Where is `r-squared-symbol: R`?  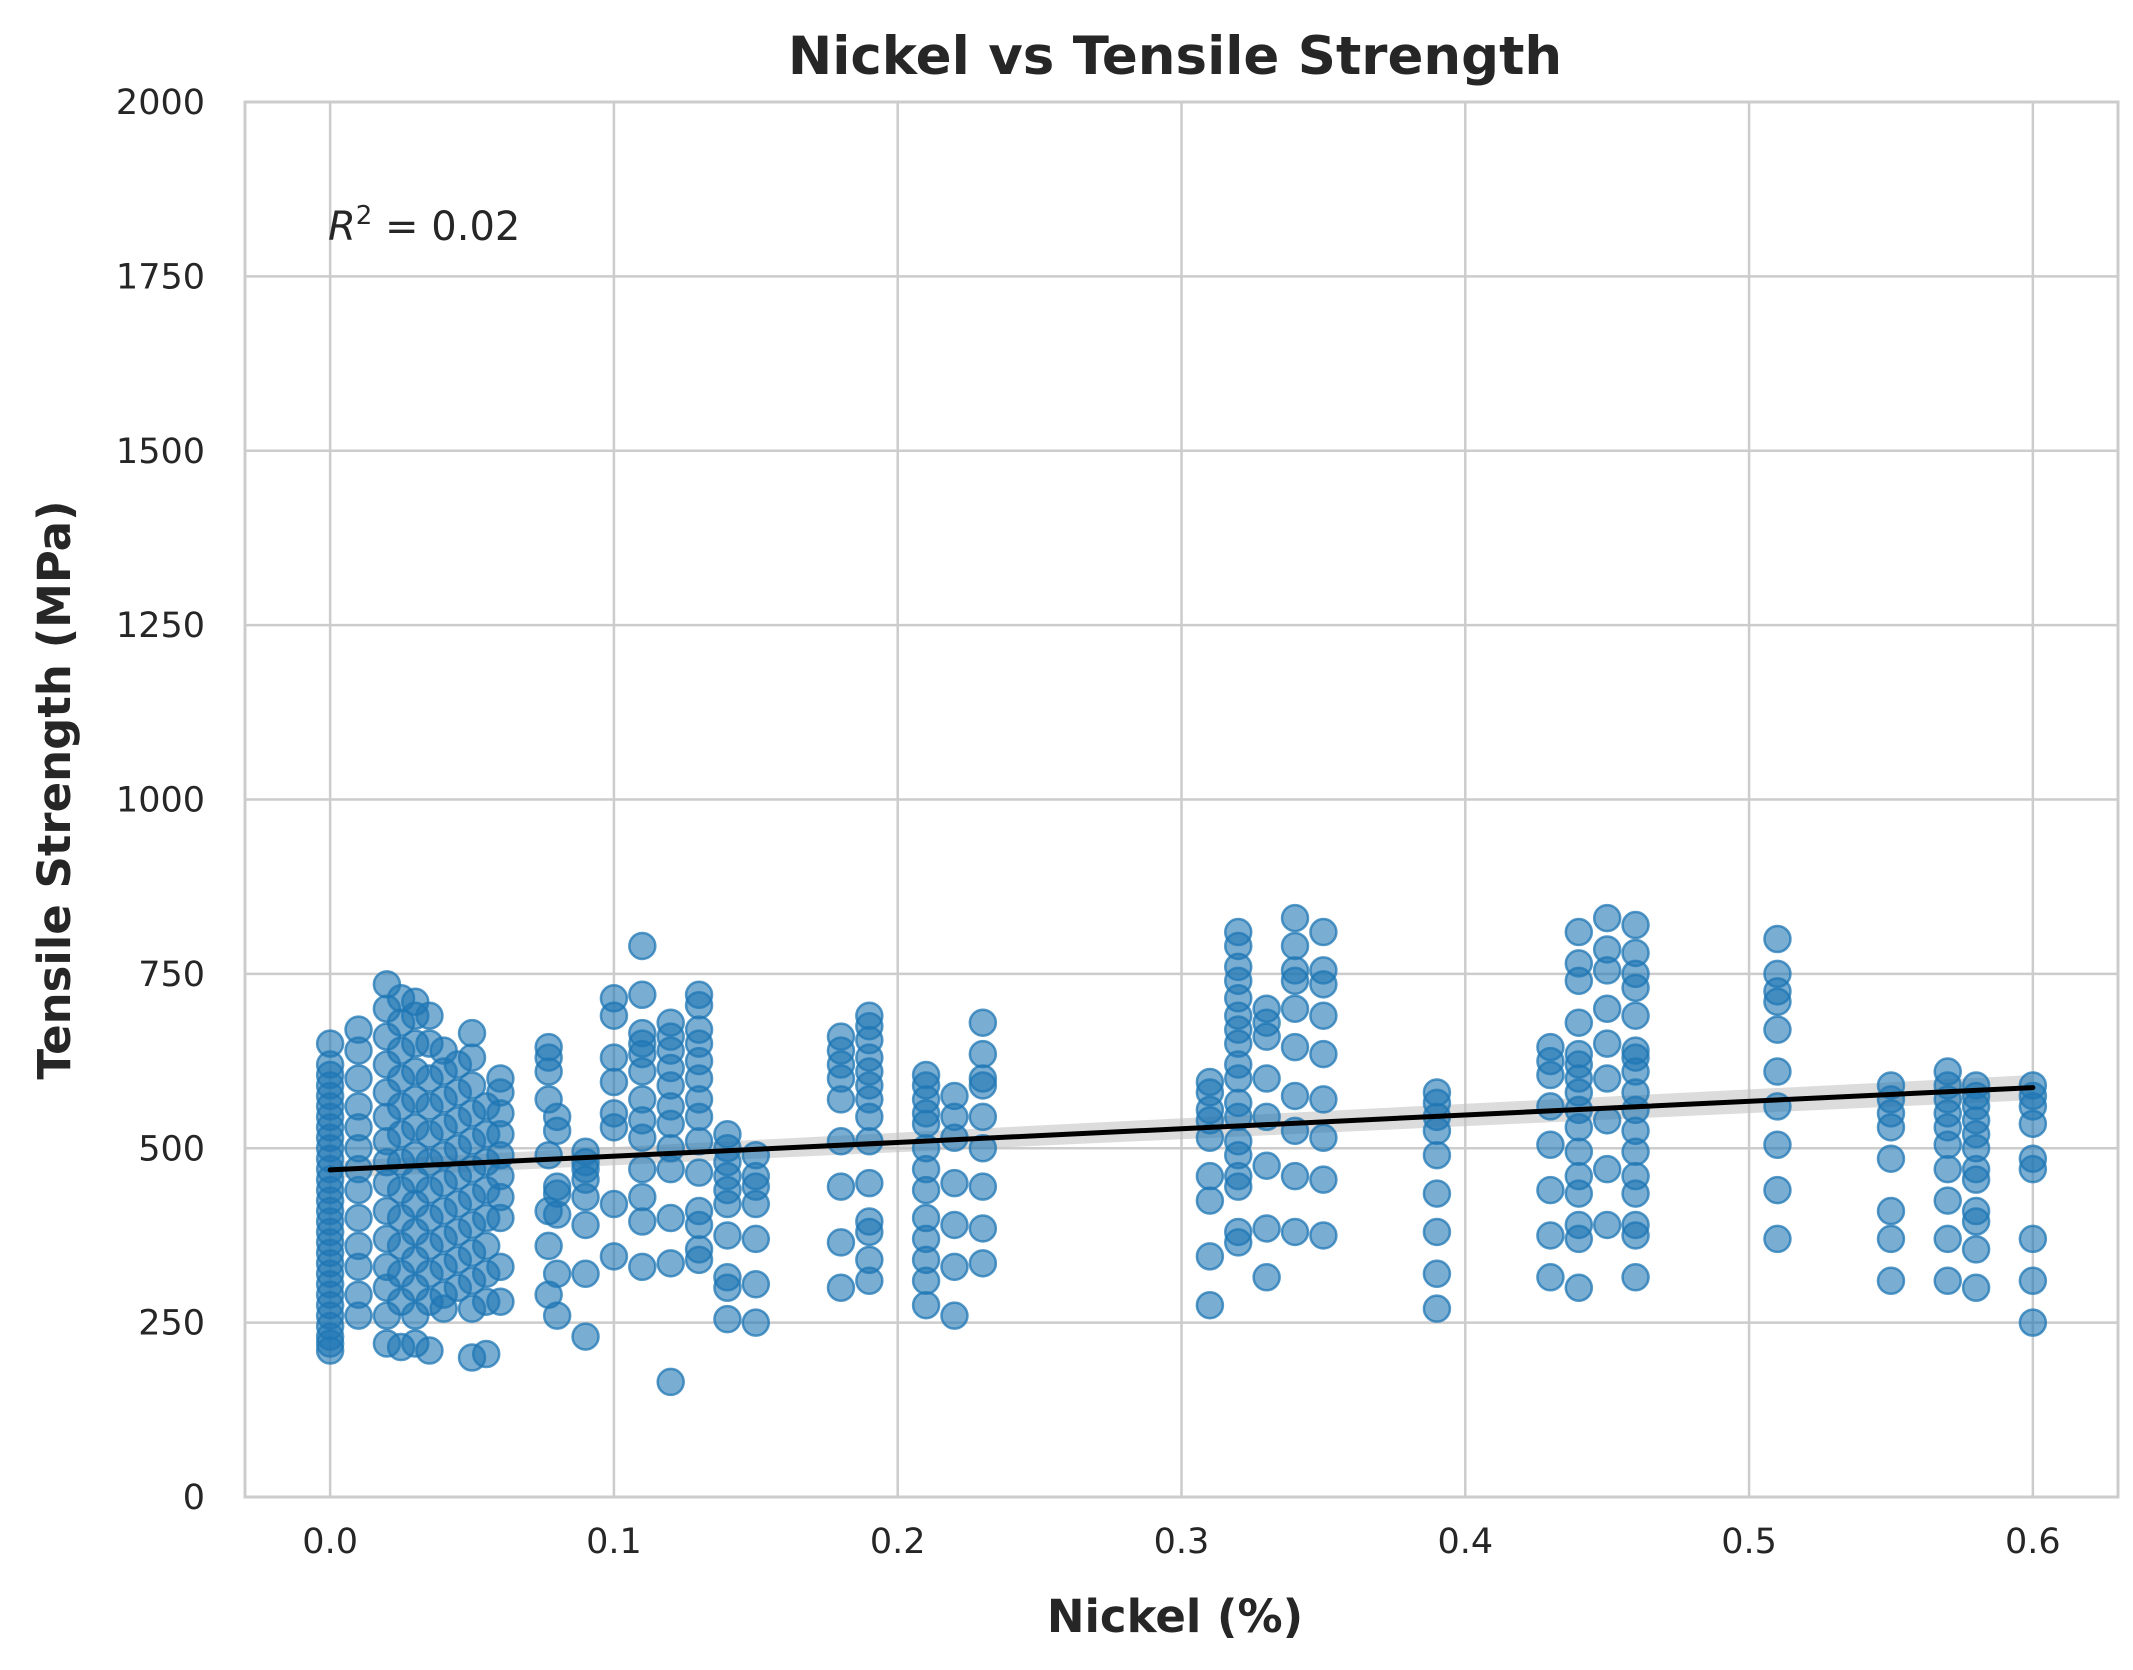
r-squared-symbol: R is located at coordinates (342, 227).